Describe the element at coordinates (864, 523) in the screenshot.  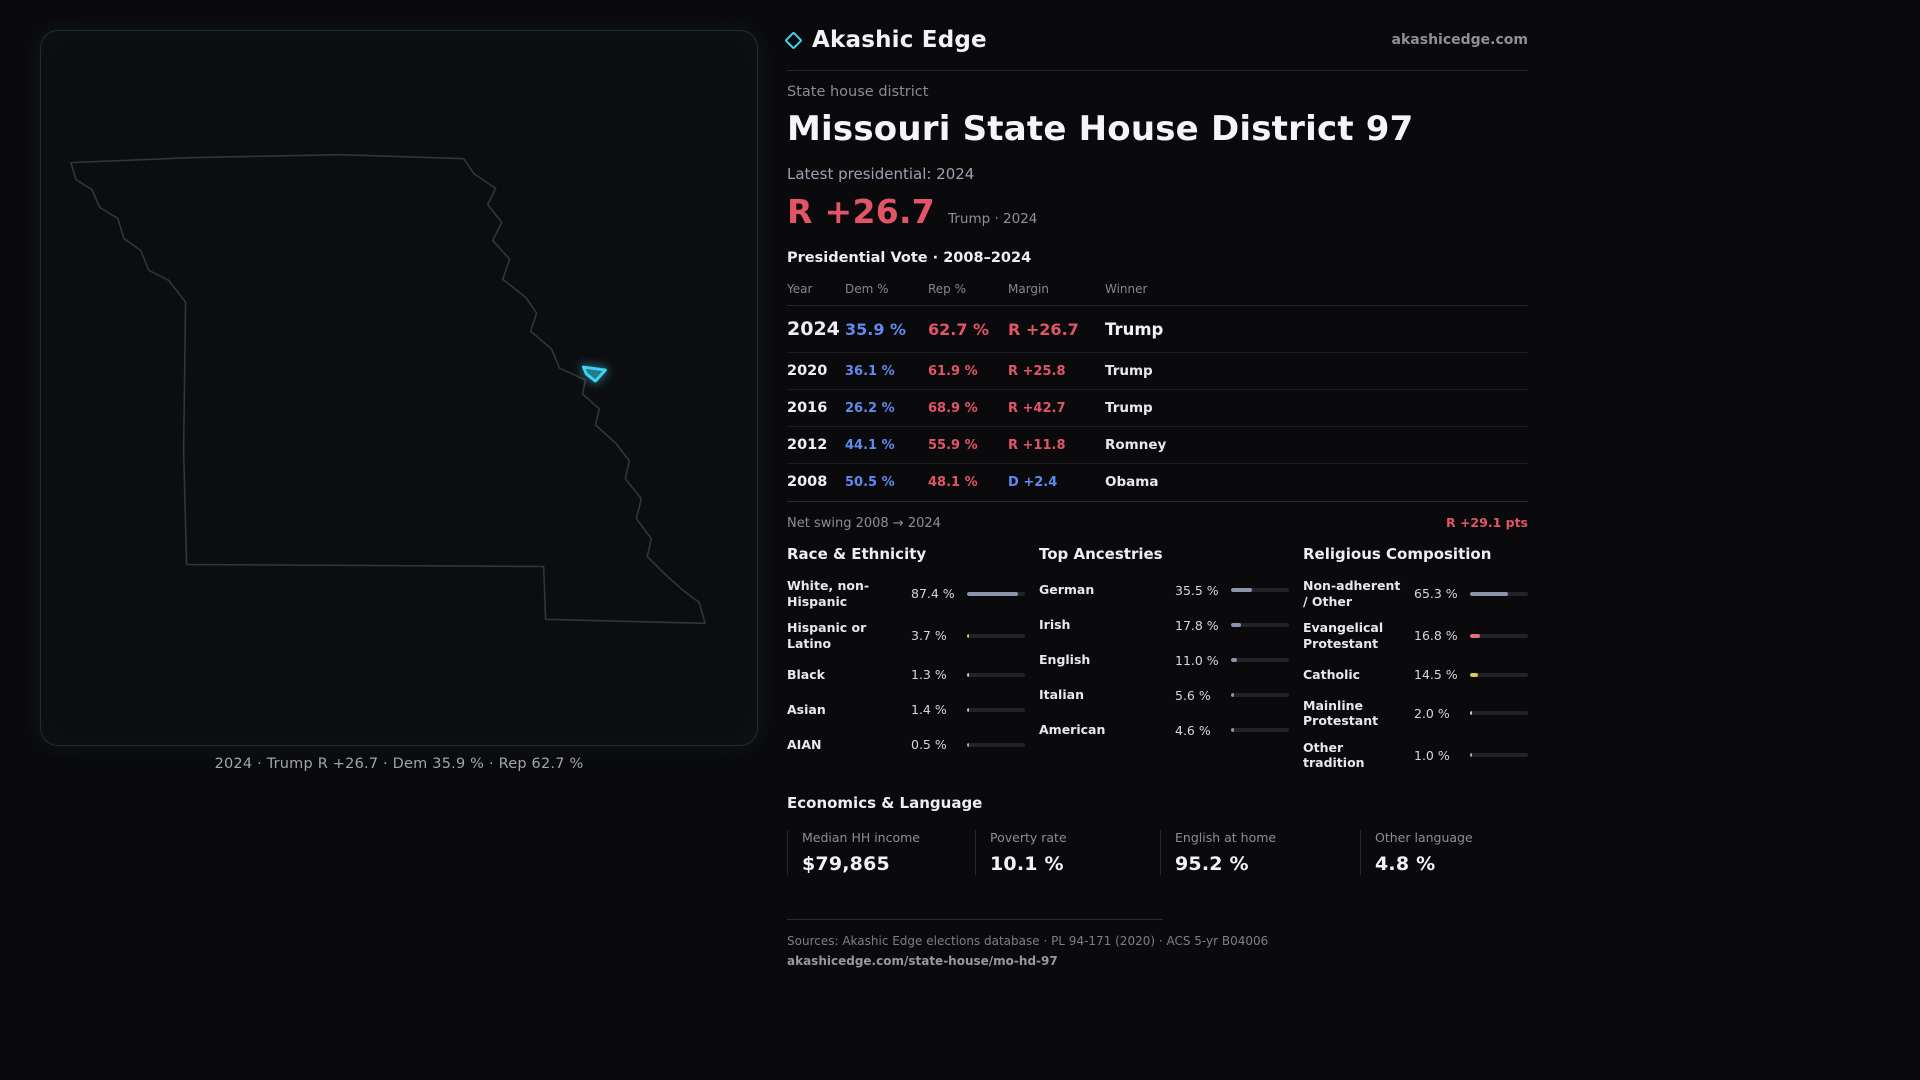
I see `net-swing-label: Net swing 2008 → 2024` at that location.